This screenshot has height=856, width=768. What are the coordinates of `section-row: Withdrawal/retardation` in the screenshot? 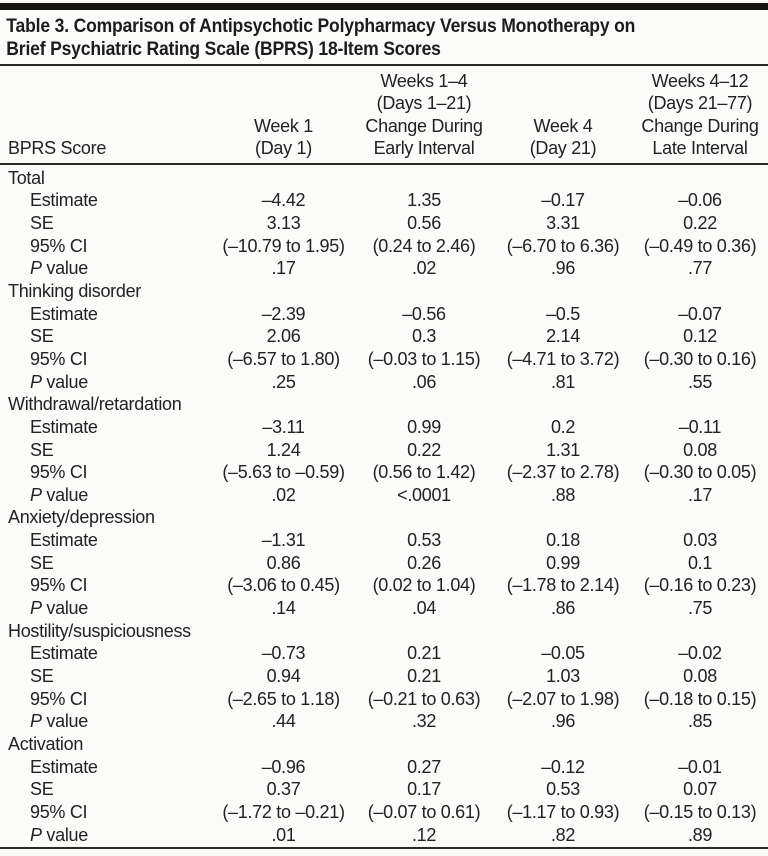 It's located at (384, 404).